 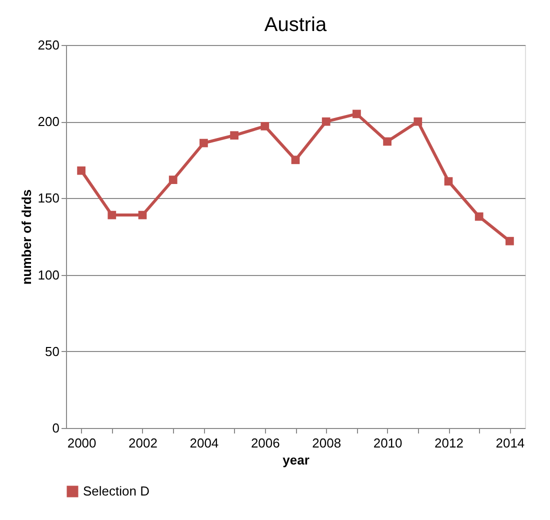 I want to click on y-axis-title: number of drds, so click(x=26, y=237).